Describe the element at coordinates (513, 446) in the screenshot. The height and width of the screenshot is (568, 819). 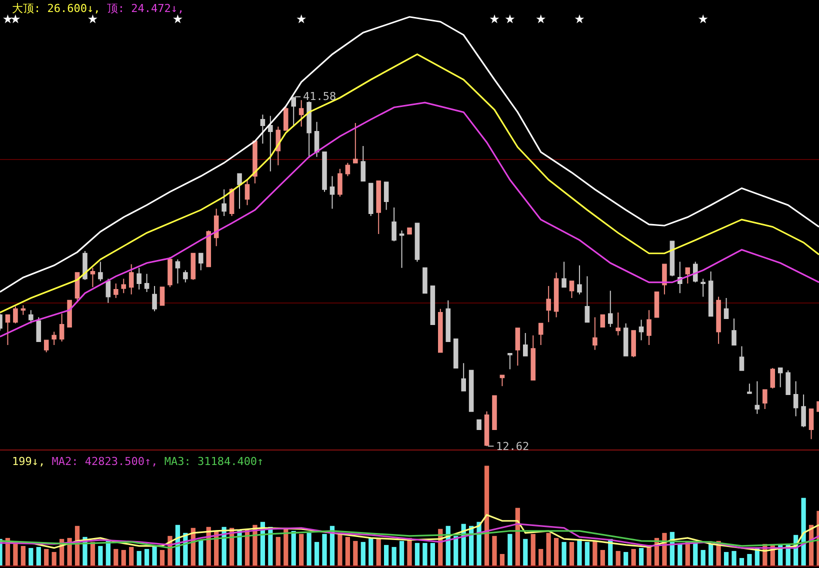
I see `annotation: 12.62` at that location.